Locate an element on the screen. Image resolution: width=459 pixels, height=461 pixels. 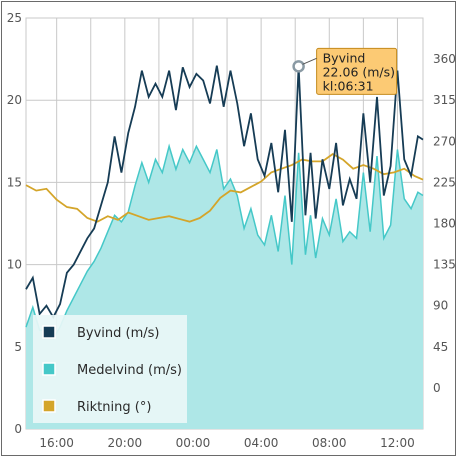
legend-label-riktning: Riktning (°) is located at coordinates (114, 407).